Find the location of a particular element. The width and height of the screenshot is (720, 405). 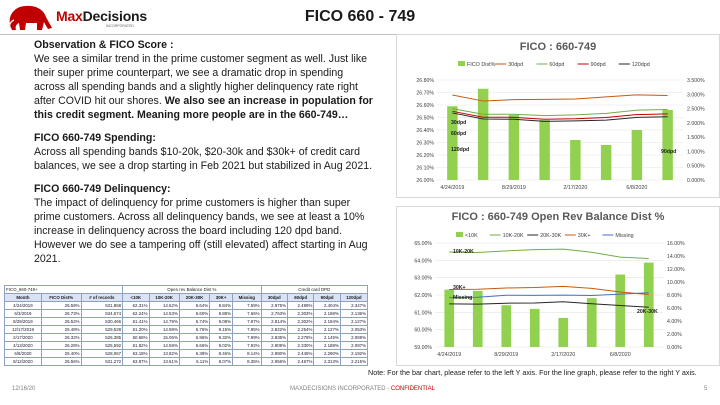

y2-tick-label: 1.000% is located at coordinates (696, 152).